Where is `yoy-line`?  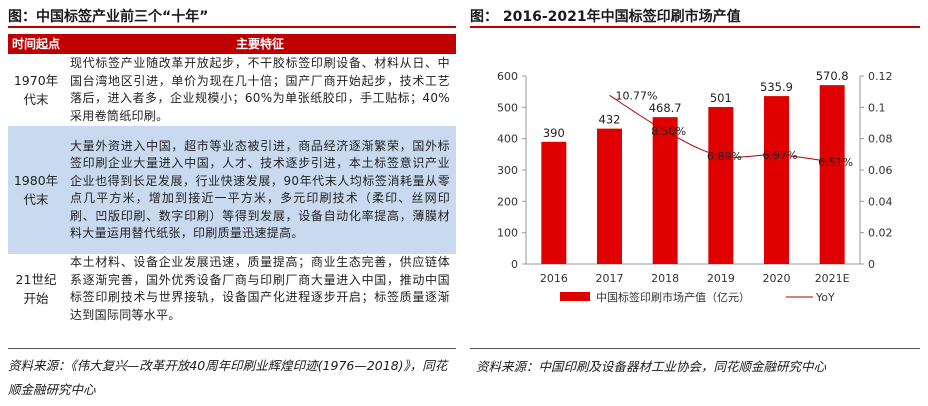
yoy-line is located at coordinates (721, 128).